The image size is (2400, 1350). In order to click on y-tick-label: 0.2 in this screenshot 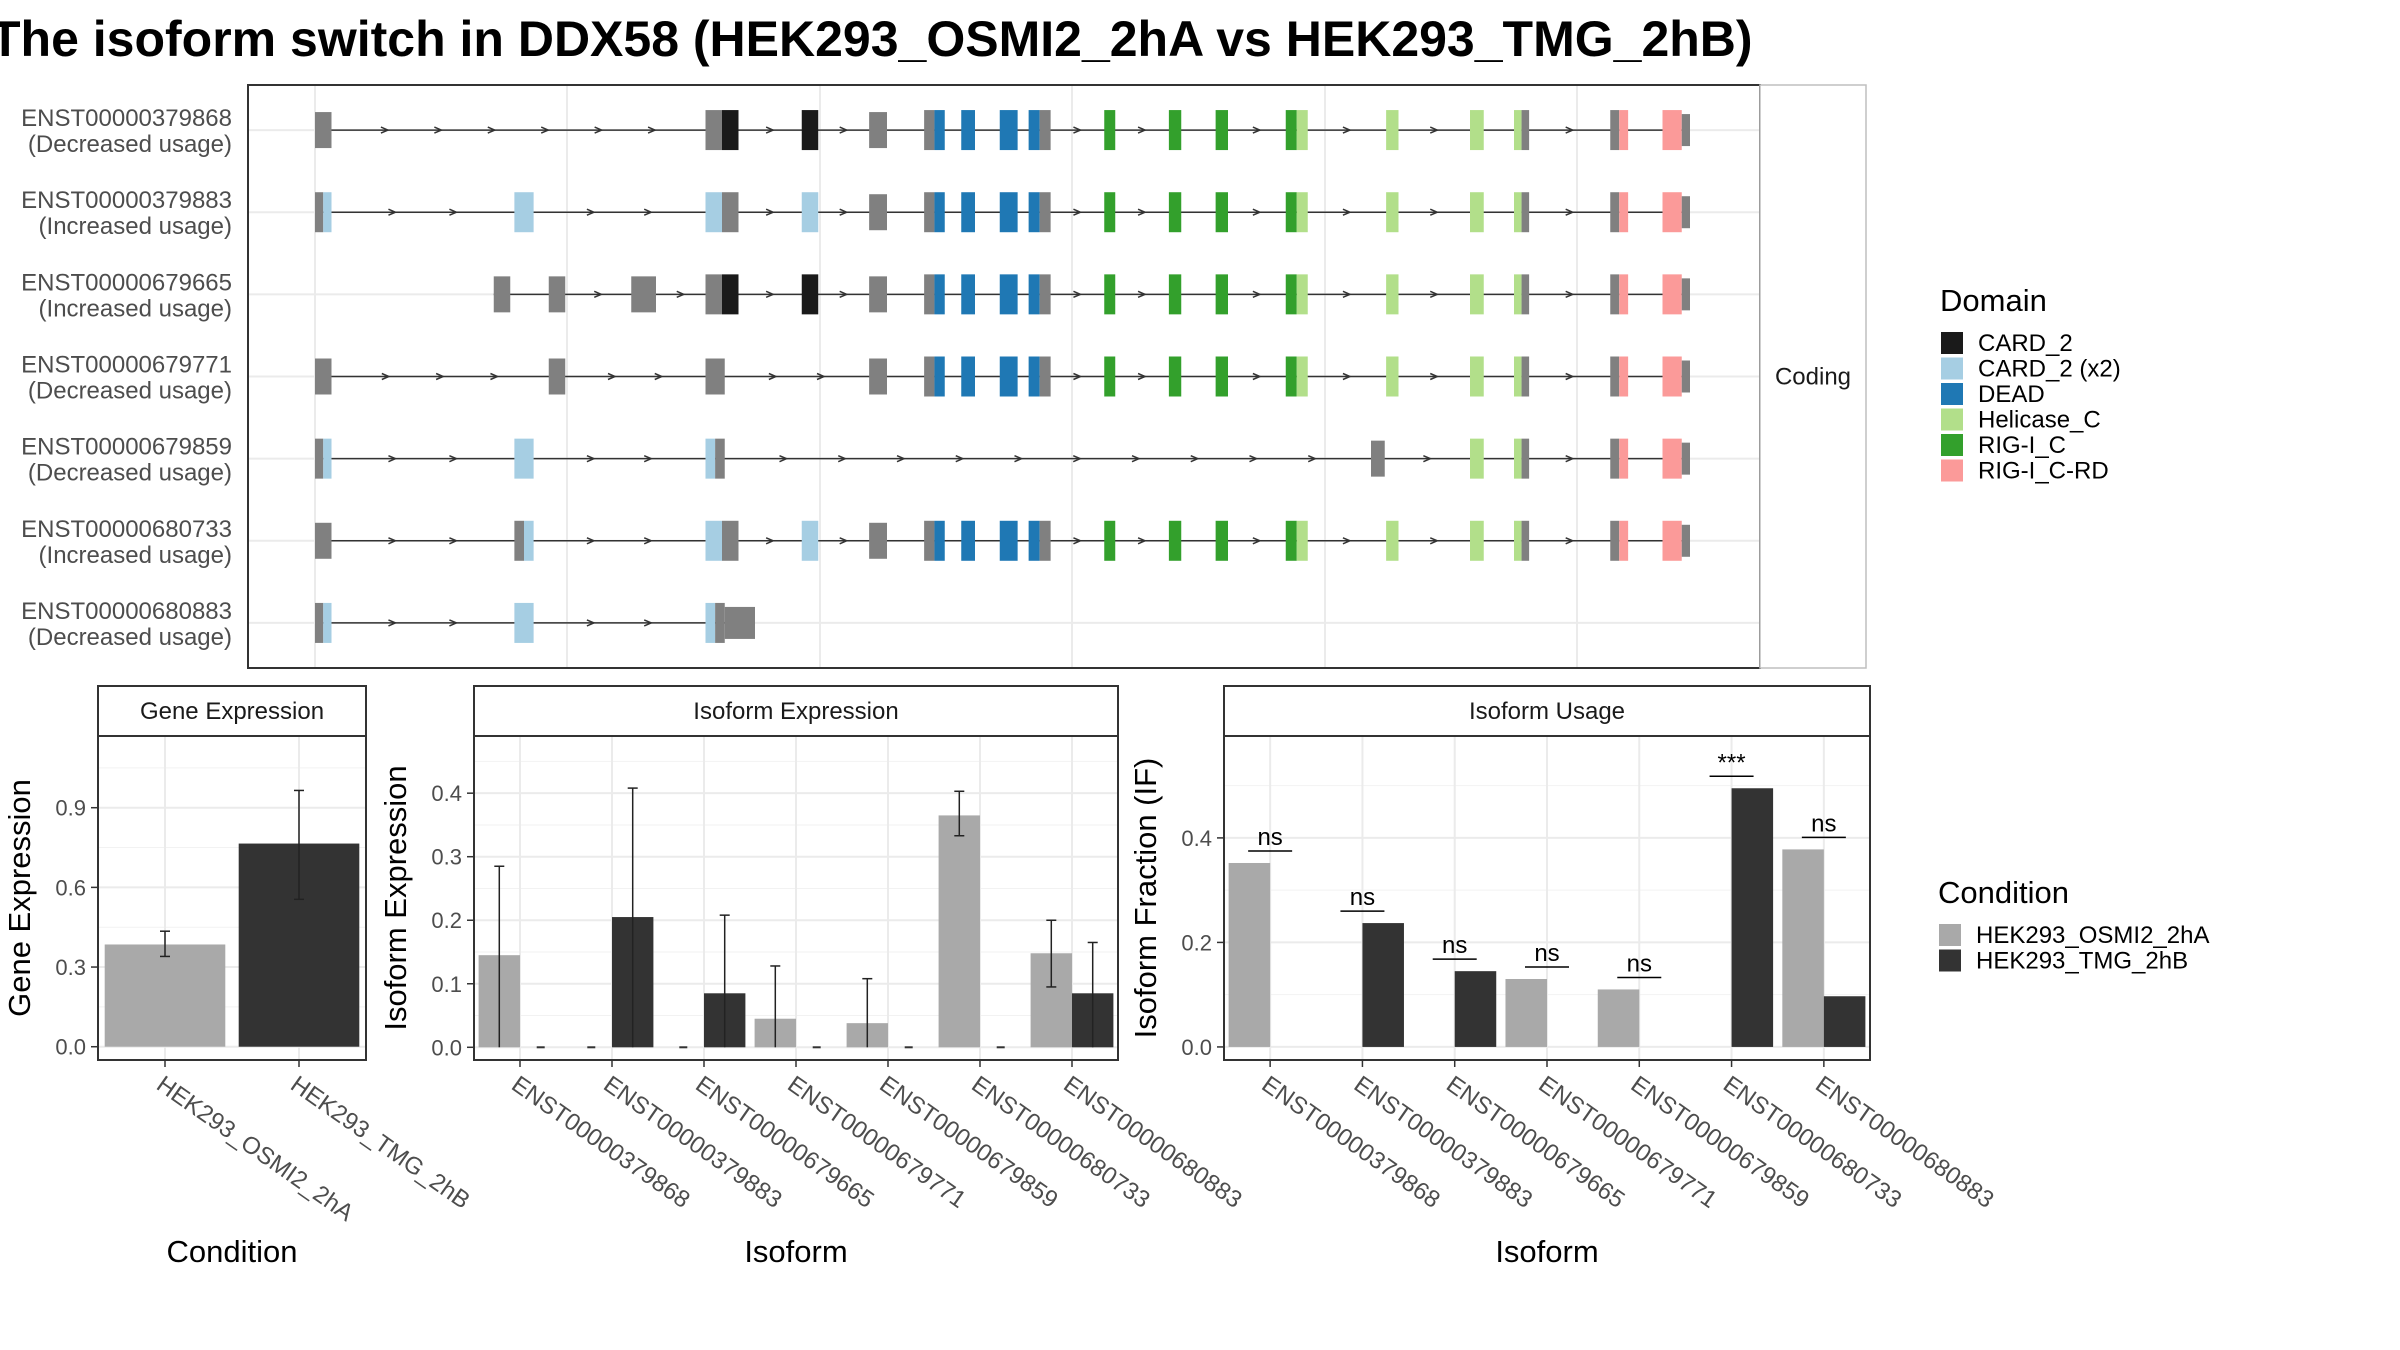, I will do `click(446, 920)`.